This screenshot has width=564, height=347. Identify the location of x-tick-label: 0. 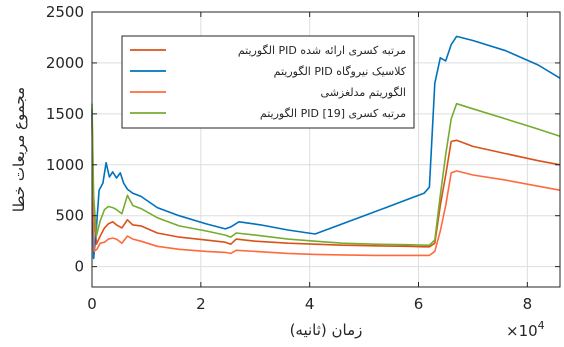
(92, 304).